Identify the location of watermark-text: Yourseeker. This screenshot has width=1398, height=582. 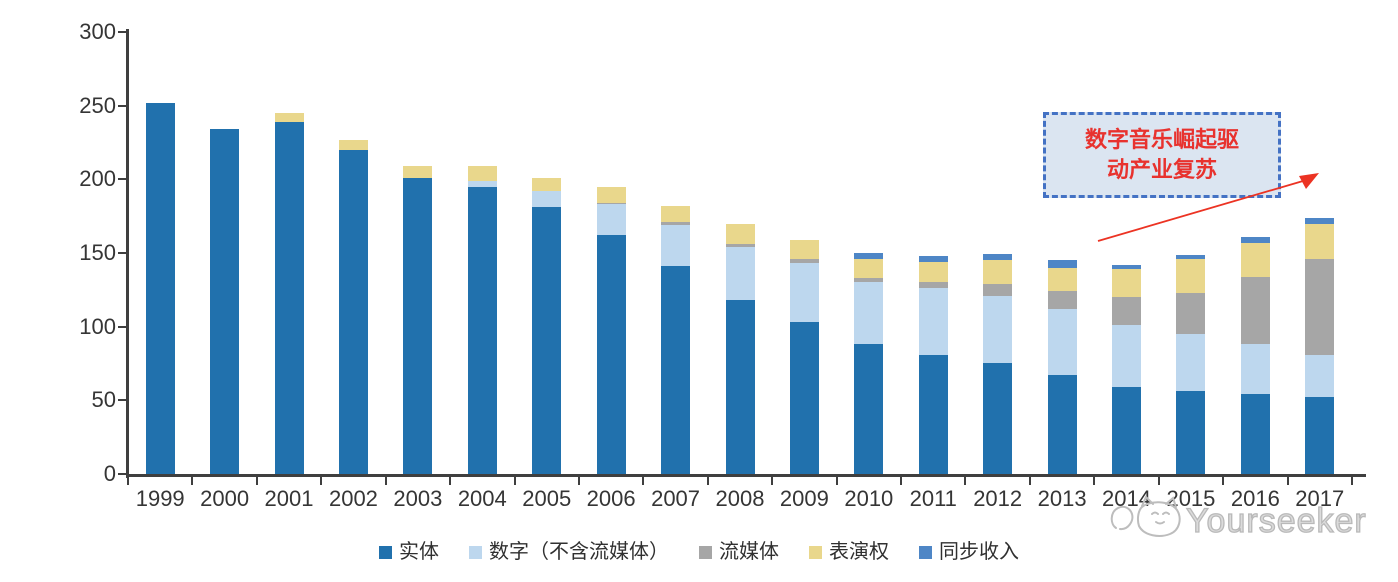
(1276, 520).